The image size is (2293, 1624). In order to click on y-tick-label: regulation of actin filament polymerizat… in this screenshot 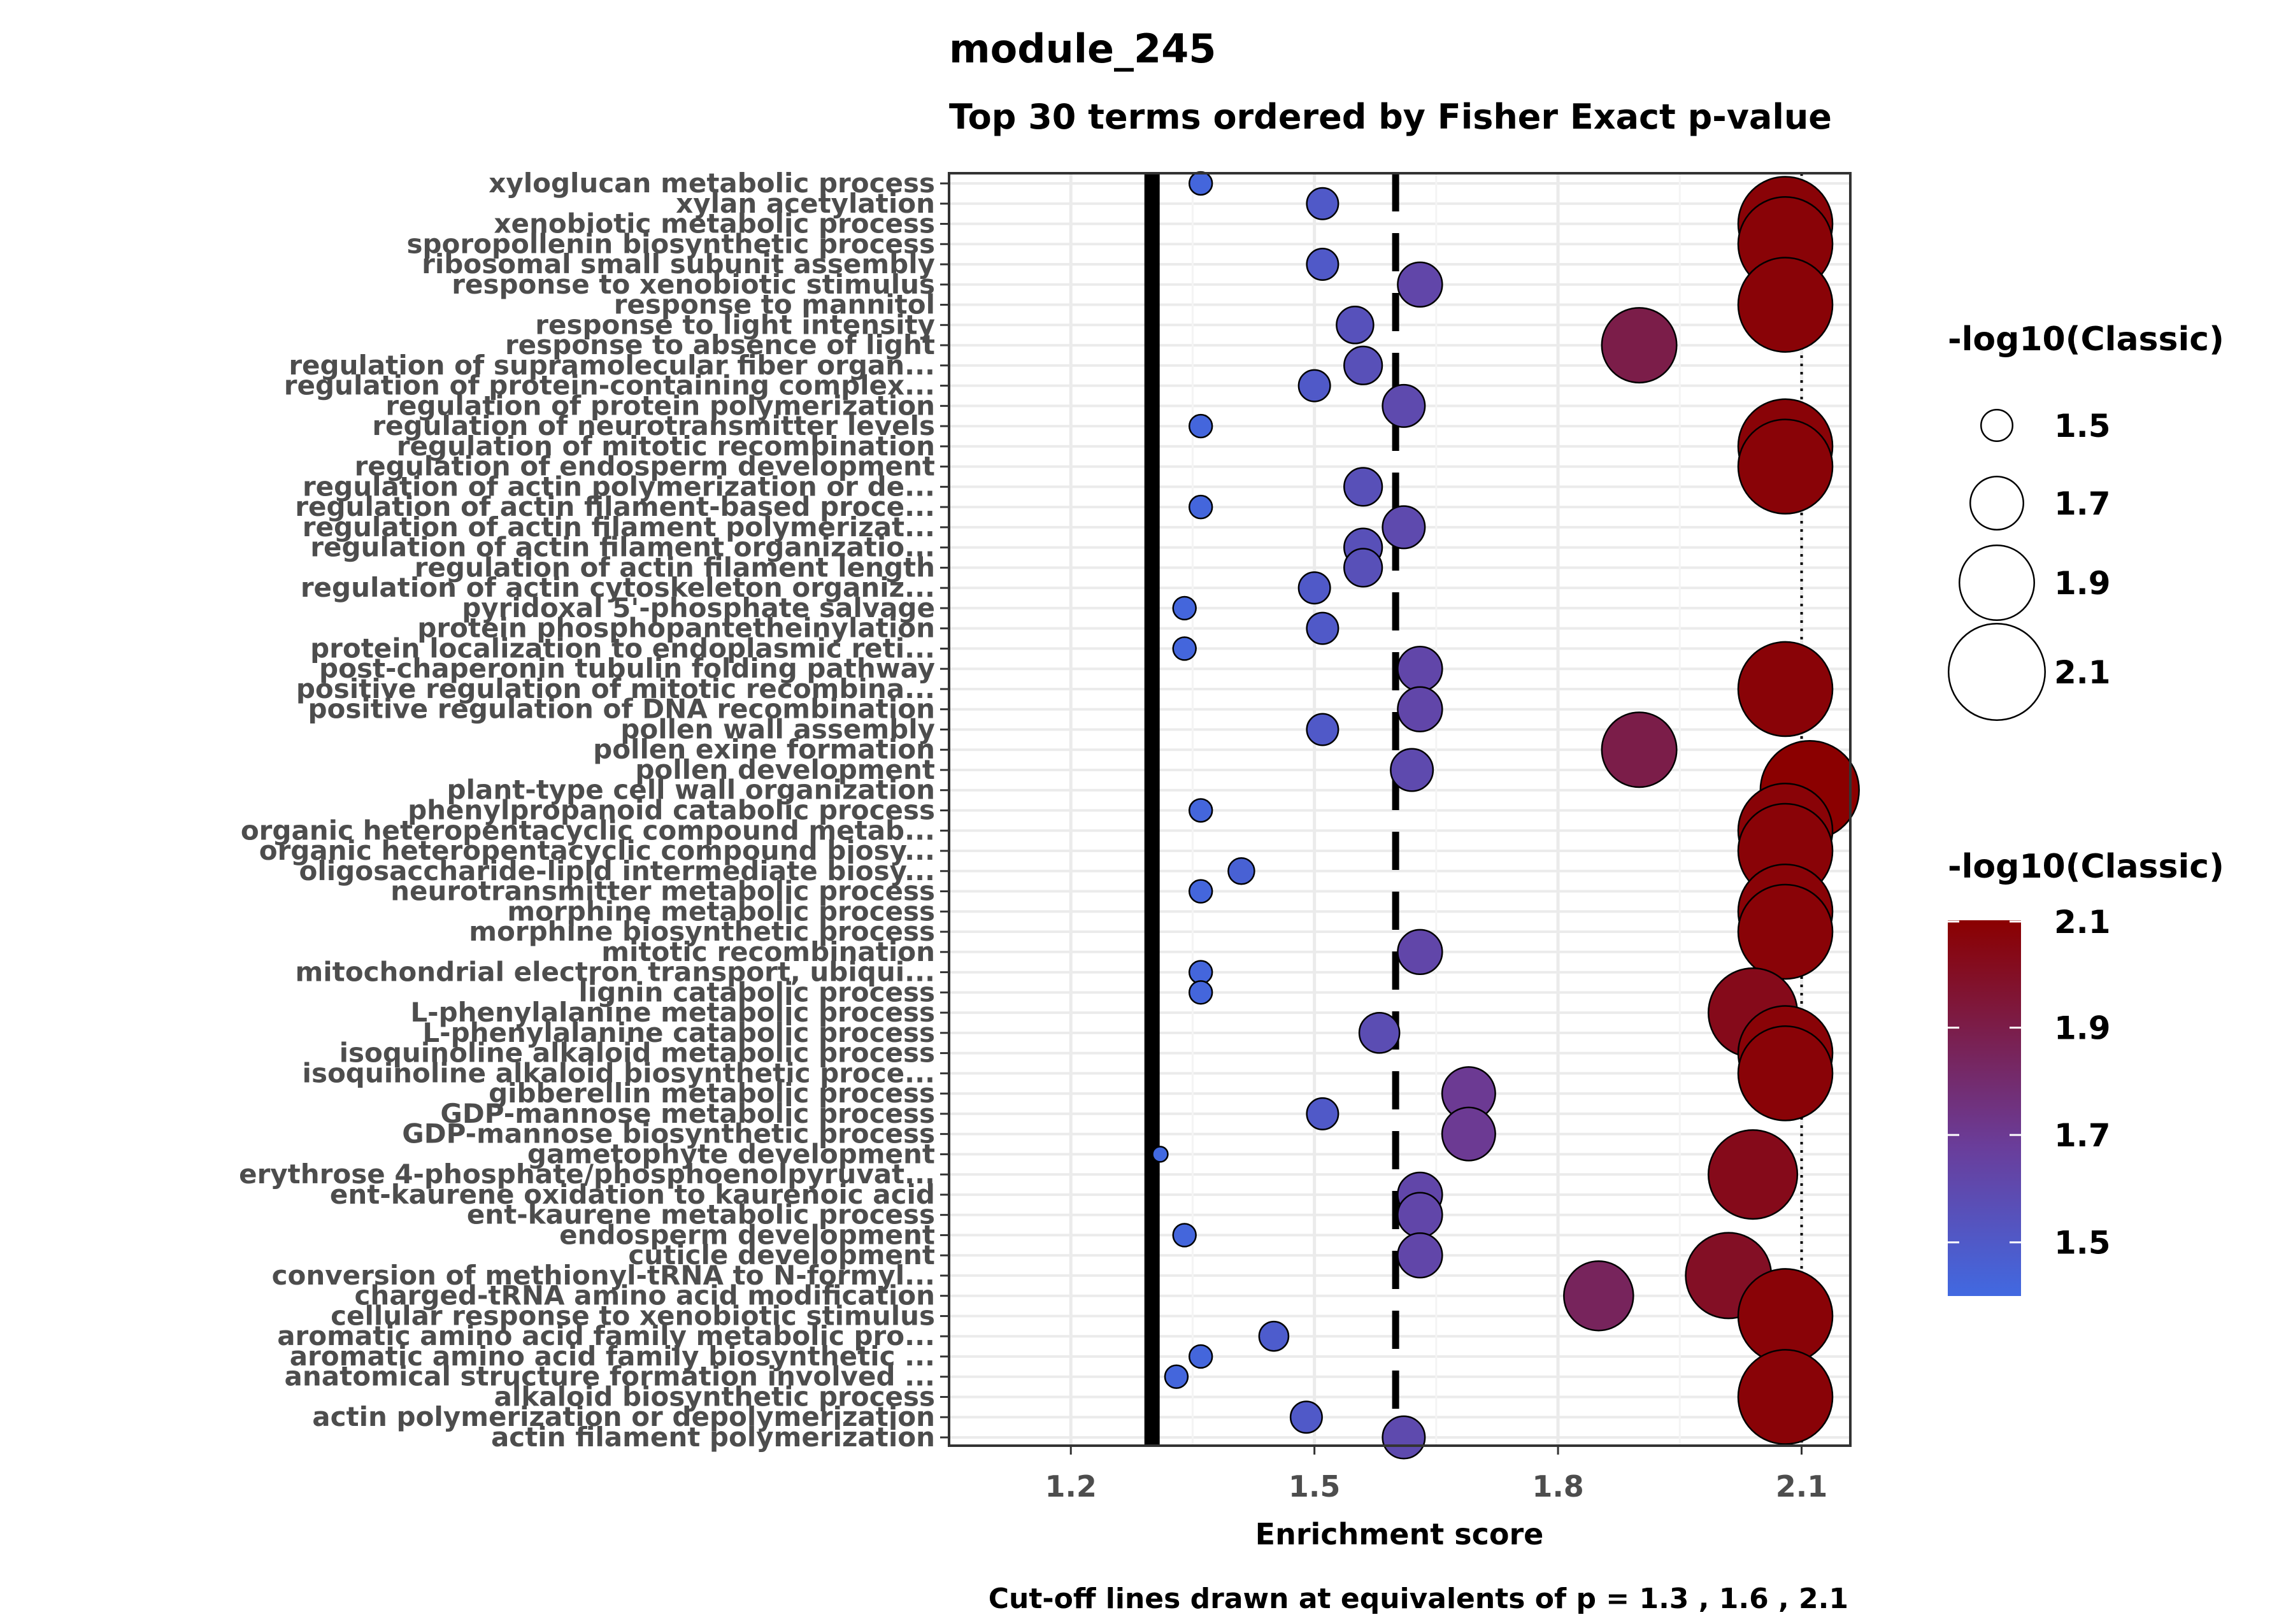, I will do `click(619, 527)`.